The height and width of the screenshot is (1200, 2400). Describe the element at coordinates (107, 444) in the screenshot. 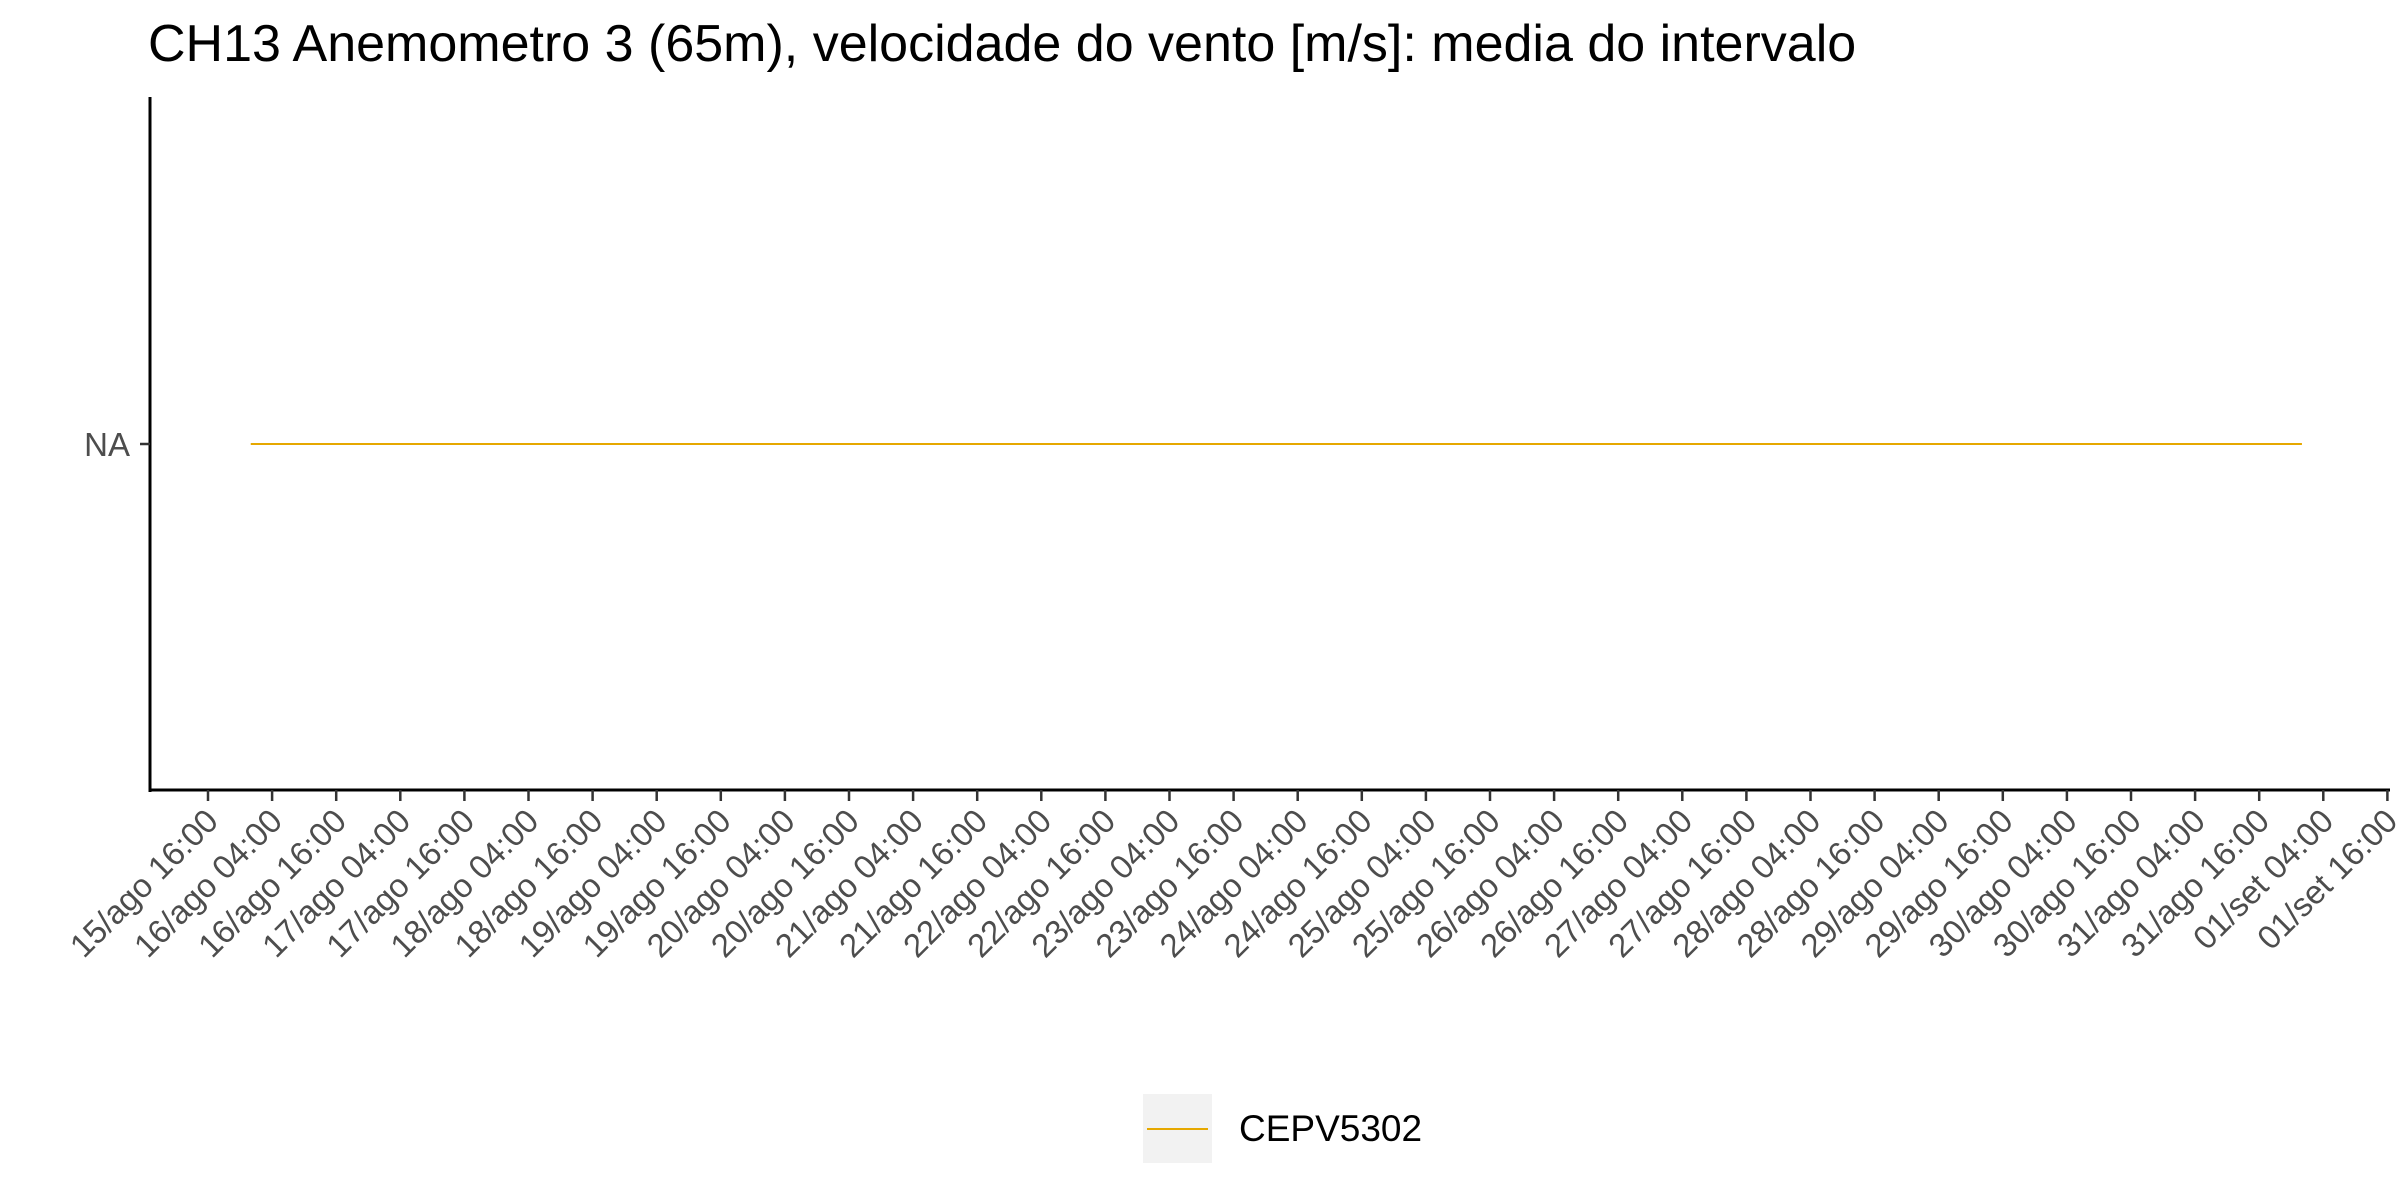

I see `y-tick-label: NA` at that location.